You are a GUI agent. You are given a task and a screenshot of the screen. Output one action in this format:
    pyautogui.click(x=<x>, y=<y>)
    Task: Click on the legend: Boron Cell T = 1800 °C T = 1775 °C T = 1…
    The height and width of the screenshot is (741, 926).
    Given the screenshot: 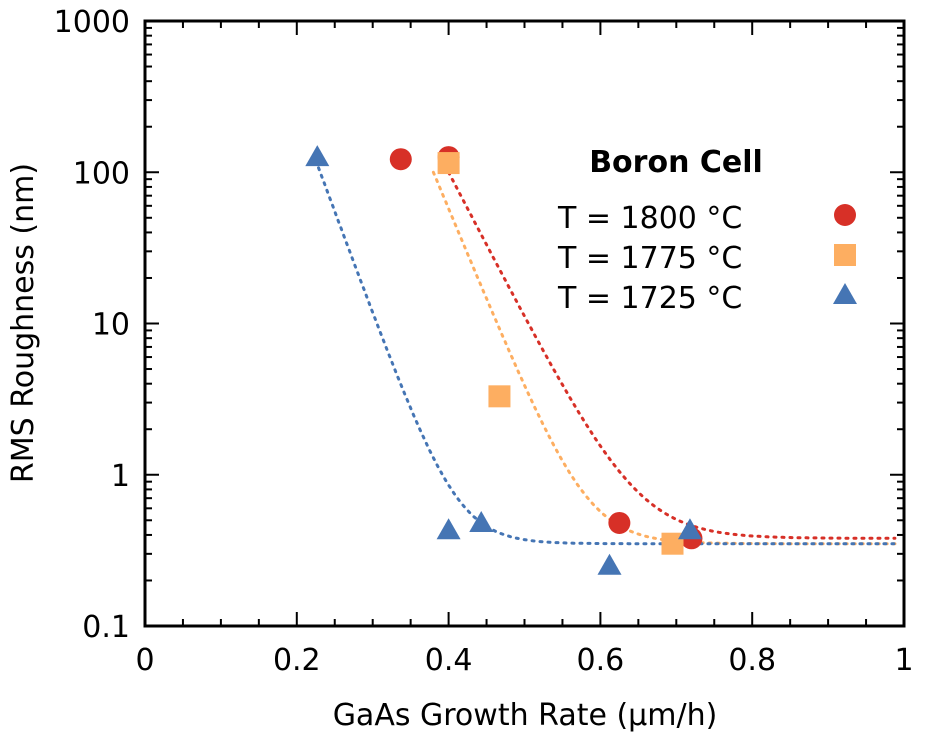 What is the action you would take?
    pyautogui.click(x=707, y=230)
    